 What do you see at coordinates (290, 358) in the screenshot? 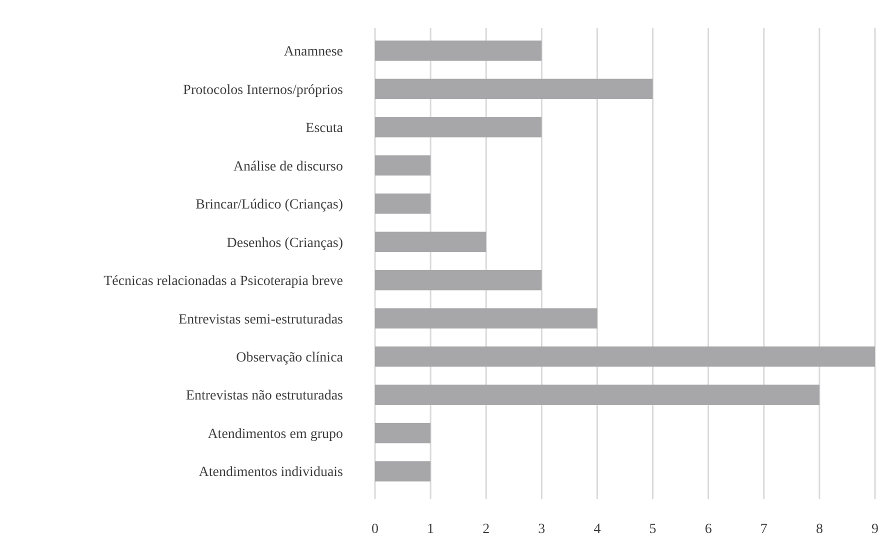
I see `y-tick-label: Observação clínica` at bounding box center [290, 358].